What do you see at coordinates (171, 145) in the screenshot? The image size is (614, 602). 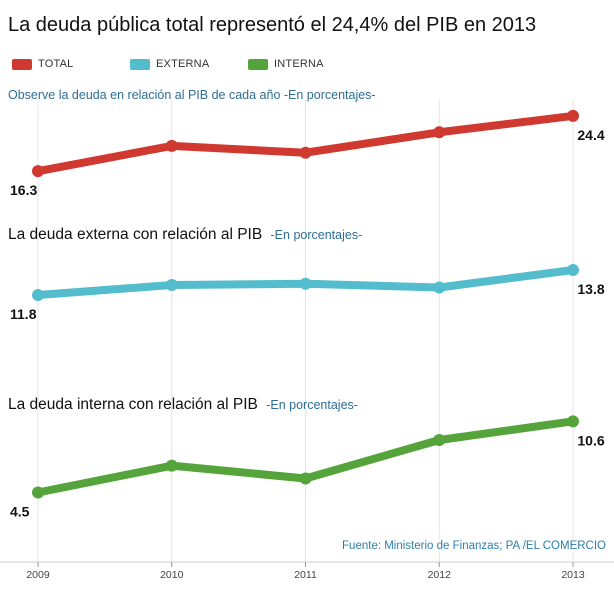 I see `data-point-total-2010` at bounding box center [171, 145].